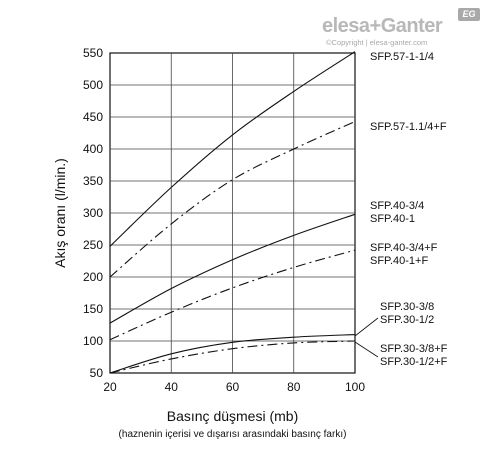  What do you see at coordinates (93, 149) in the screenshot?
I see `y-tick-label: 400` at bounding box center [93, 149].